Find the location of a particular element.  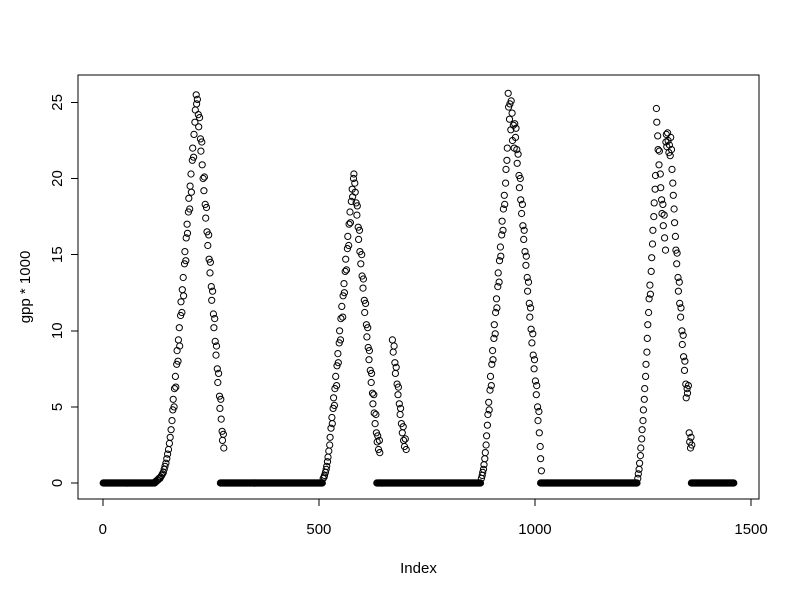

x-tick-label: 500 is located at coordinates (318, 529).